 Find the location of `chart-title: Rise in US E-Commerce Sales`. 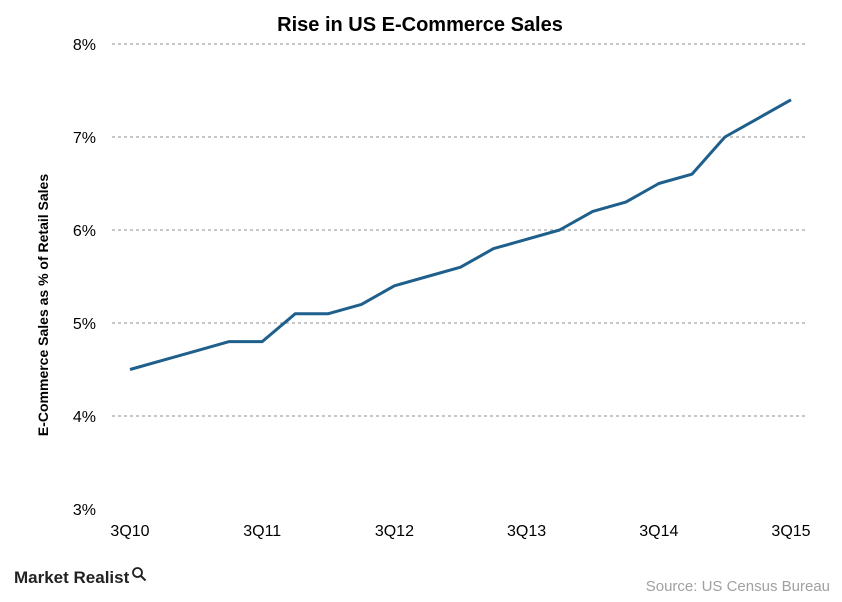

chart-title: Rise in US E-Commerce Sales is located at coordinates (420, 25).